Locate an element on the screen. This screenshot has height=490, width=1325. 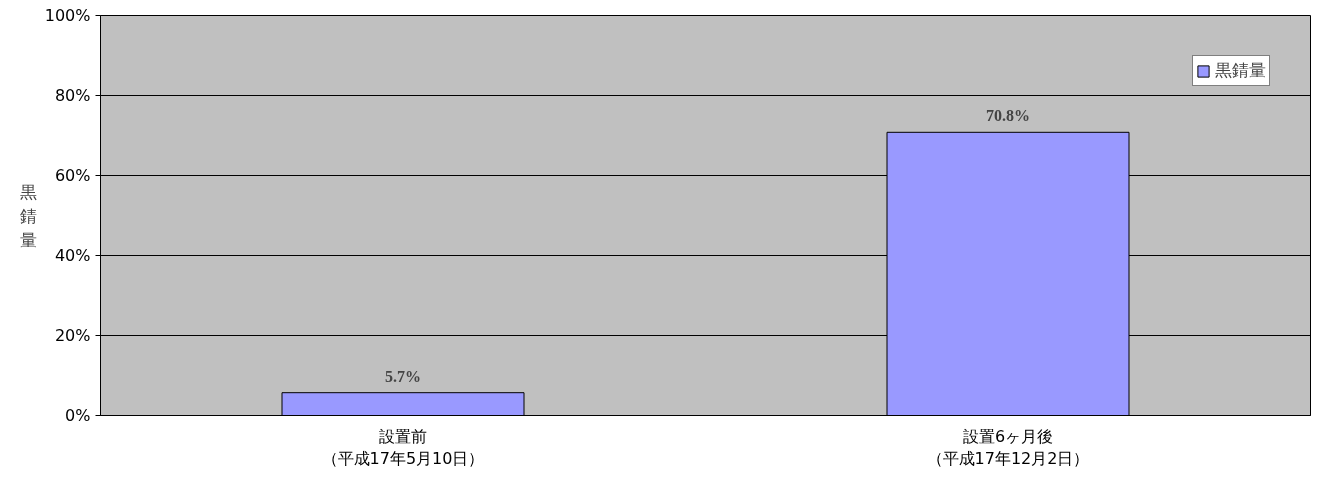
y-tick-label: 60% is located at coordinates (72, 175).